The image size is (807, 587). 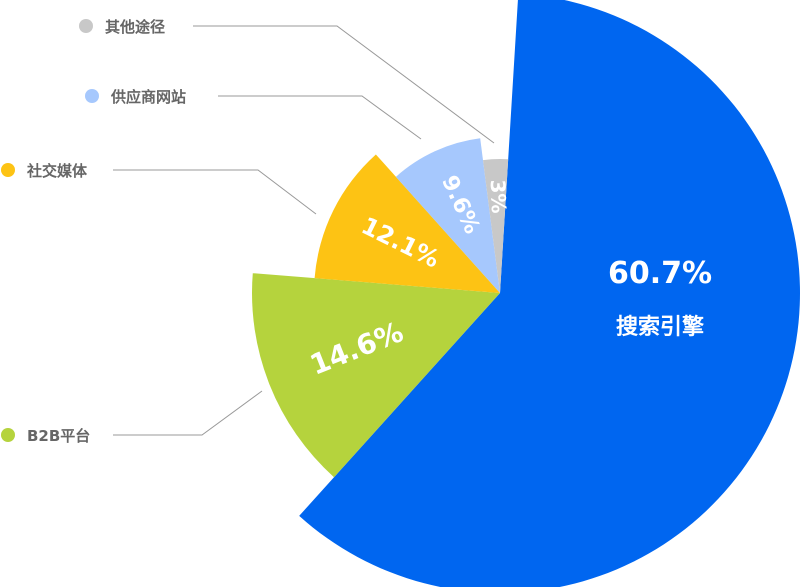 I want to click on legend-item-b2b: B2B平台, so click(x=45, y=436).